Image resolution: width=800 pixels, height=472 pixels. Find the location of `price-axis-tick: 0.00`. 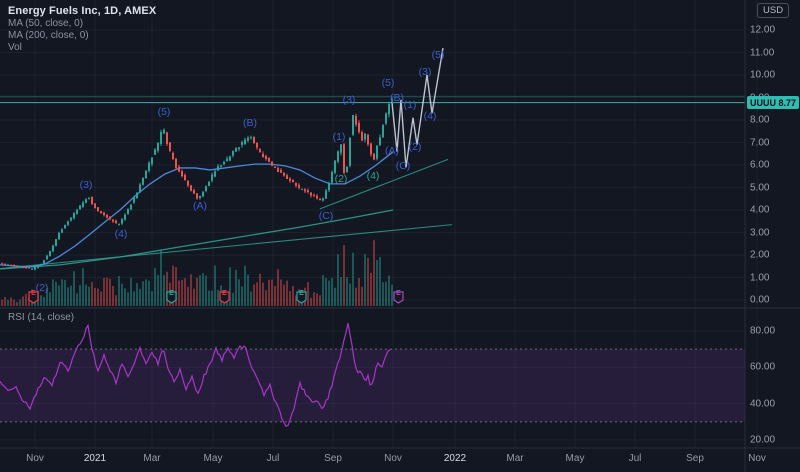

price-axis-tick: 0.00 is located at coordinates (760, 300).